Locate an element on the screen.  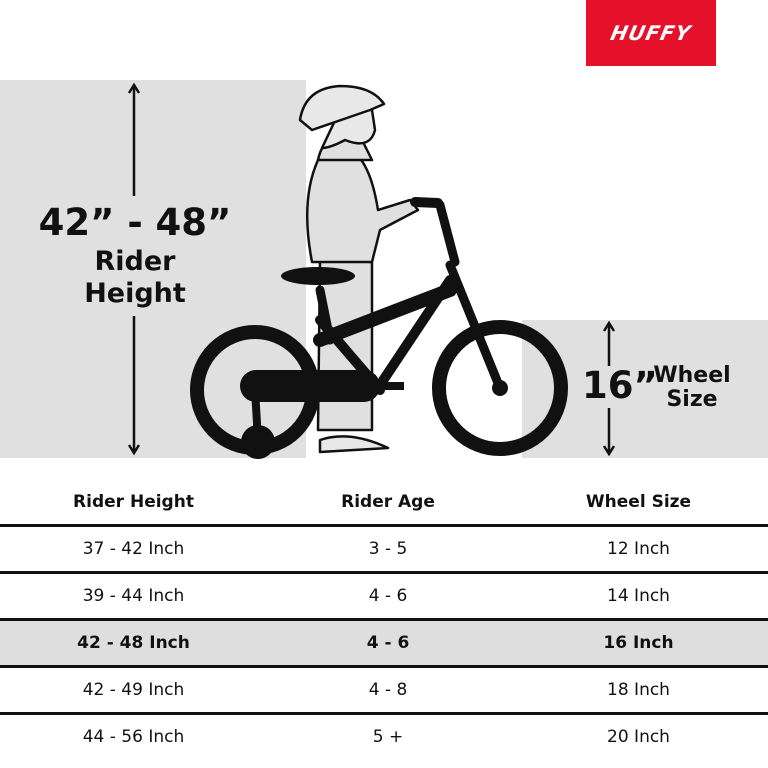
front-wheel is located at coordinates (500, 388).